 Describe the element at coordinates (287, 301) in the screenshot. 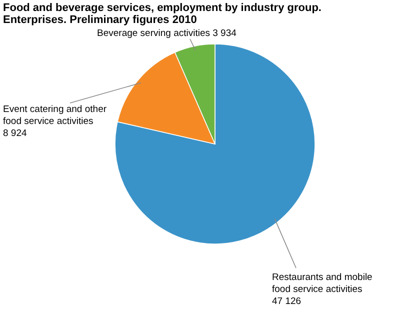

I see `data-label: 47 126` at that location.